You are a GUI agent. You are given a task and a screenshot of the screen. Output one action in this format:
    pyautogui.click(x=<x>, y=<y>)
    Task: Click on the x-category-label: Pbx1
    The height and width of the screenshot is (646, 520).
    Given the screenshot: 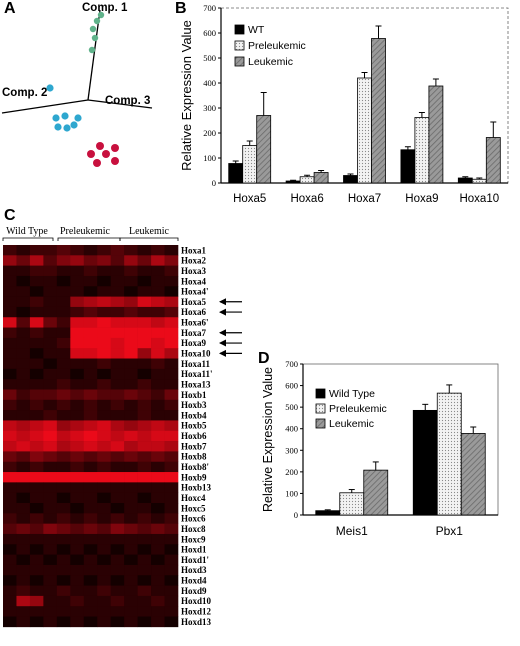 What is the action you would take?
    pyautogui.click(x=450, y=531)
    